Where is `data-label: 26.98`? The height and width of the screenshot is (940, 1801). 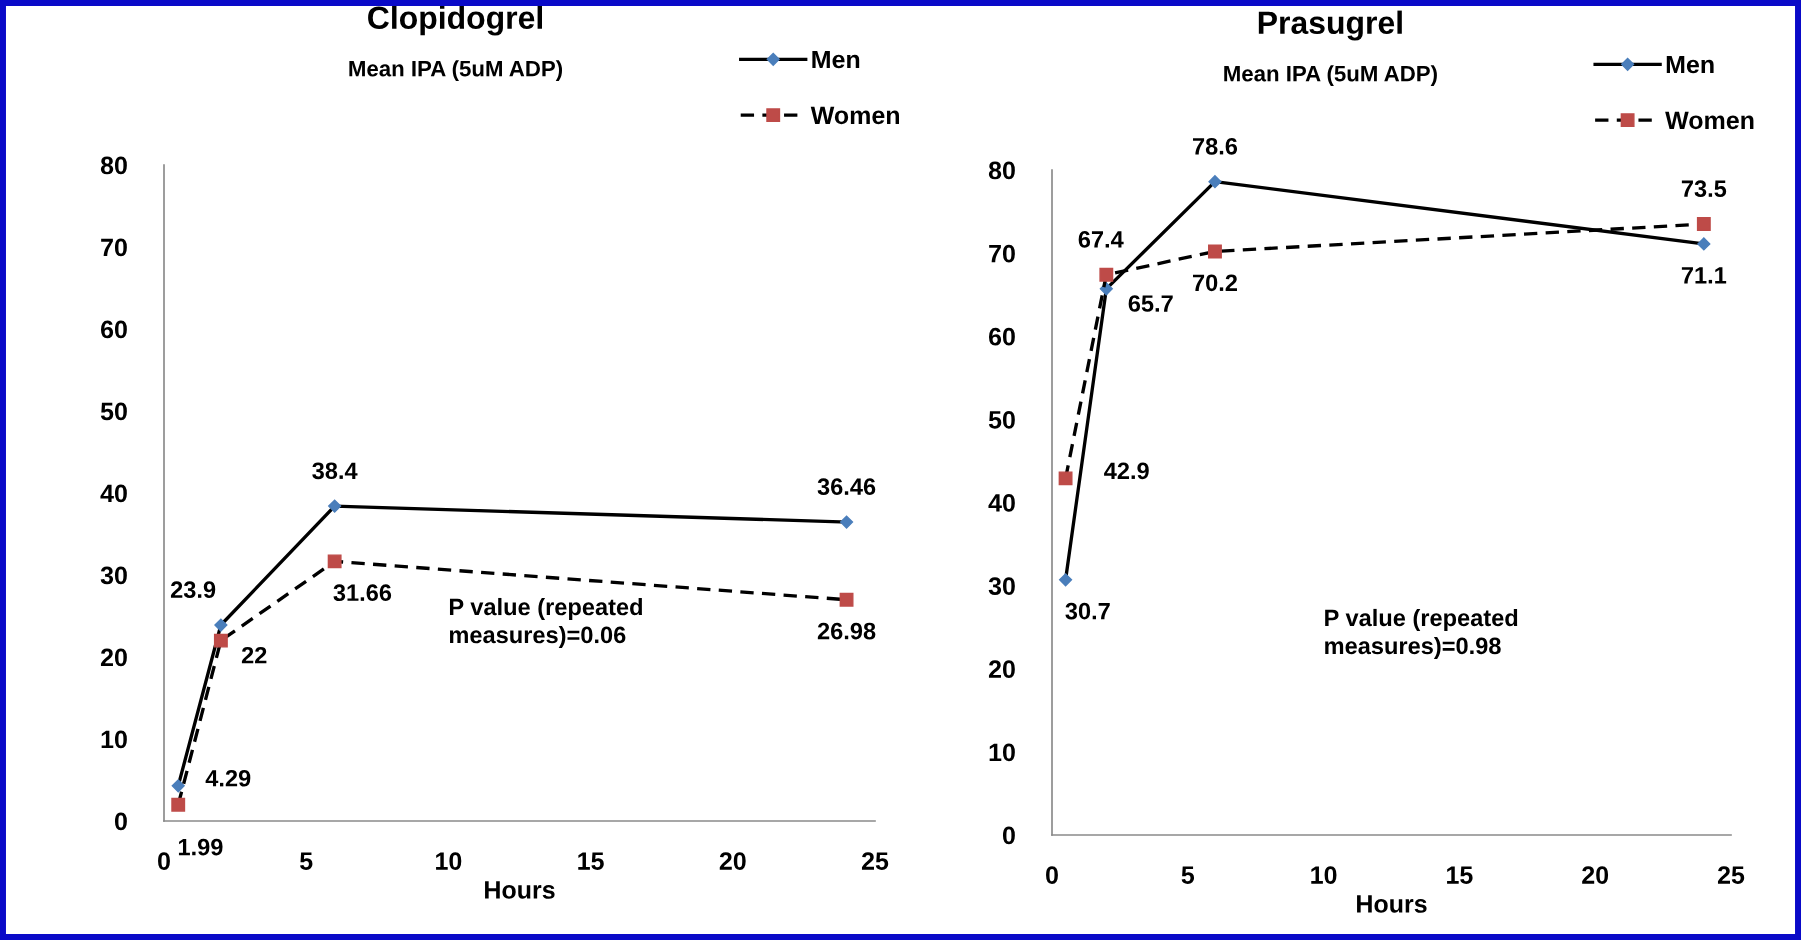 data-label: 26.98 is located at coordinates (846, 631).